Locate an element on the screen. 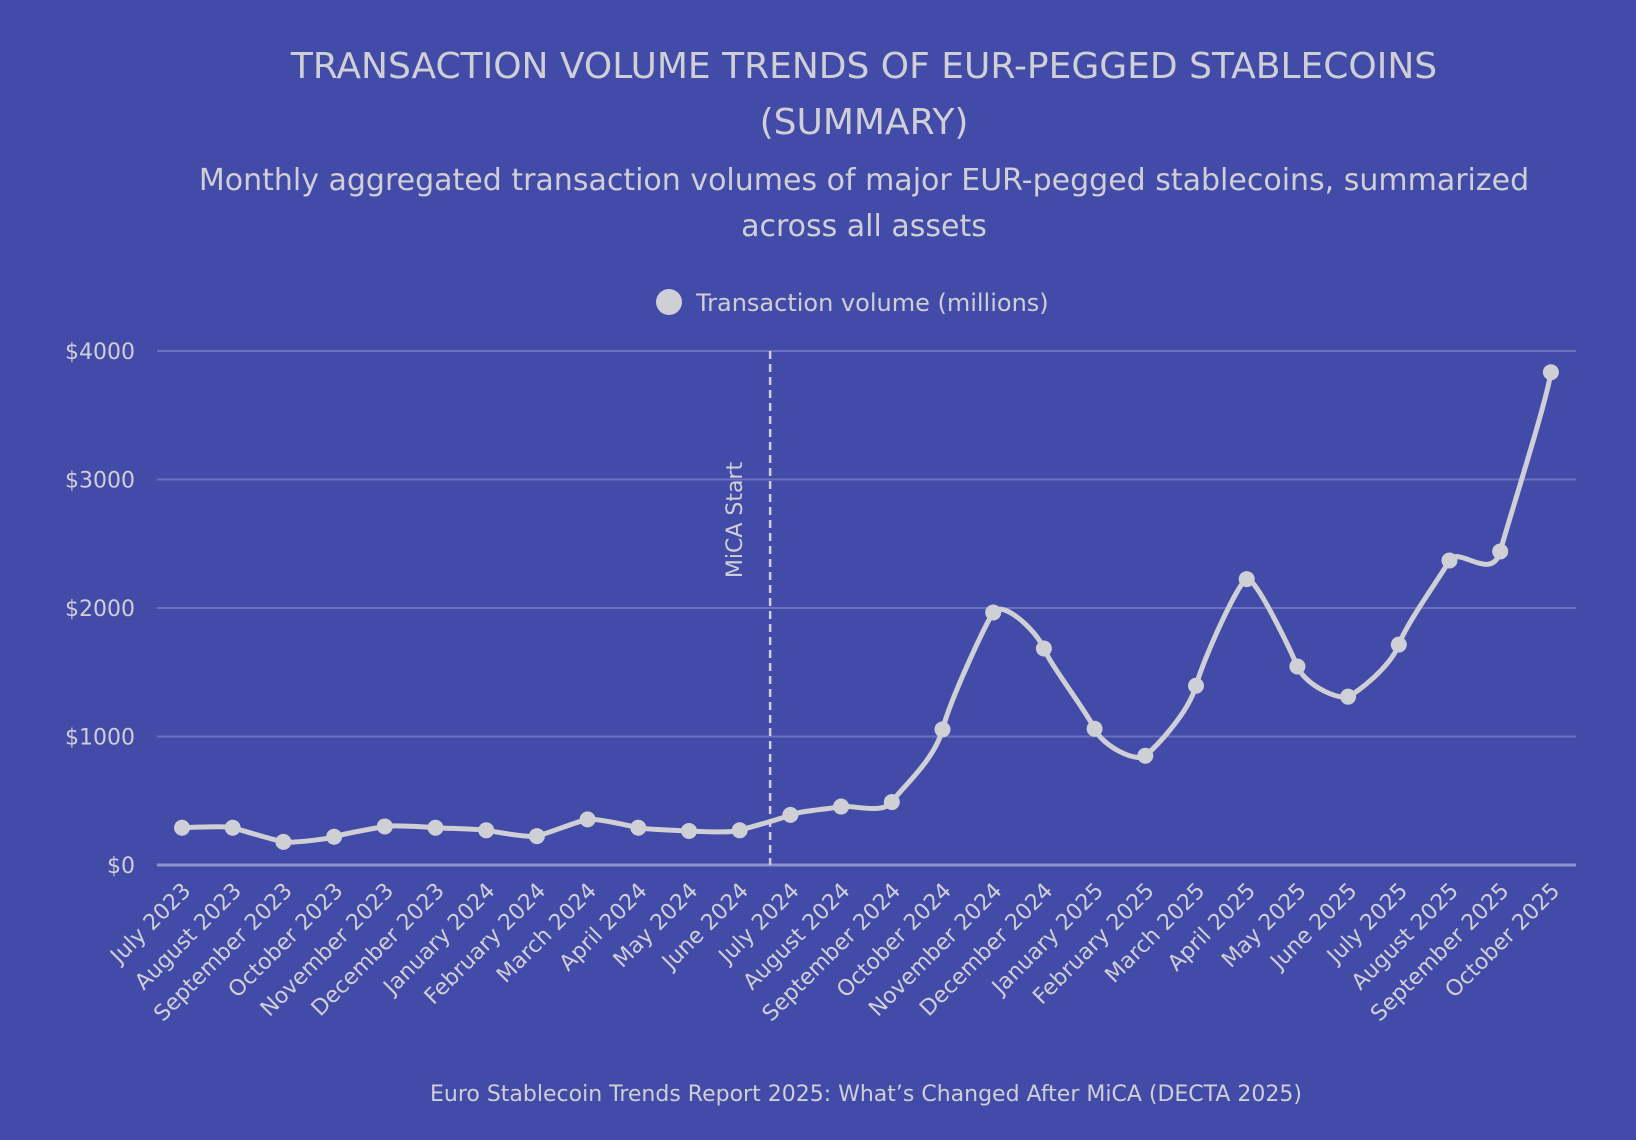 Image resolution: width=1636 pixels, height=1140 pixels. y-tick-label: $2000 is located at coordinates (100, 609).